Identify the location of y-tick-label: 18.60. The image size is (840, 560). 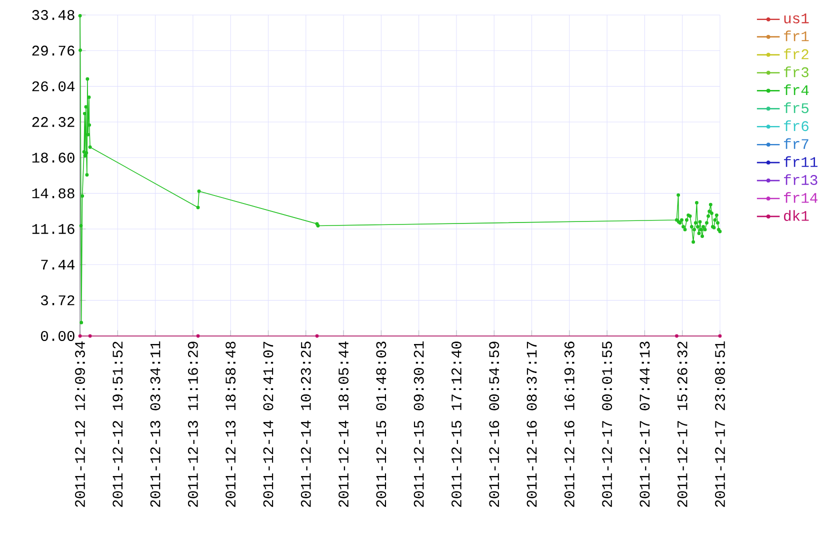
(53, 157).